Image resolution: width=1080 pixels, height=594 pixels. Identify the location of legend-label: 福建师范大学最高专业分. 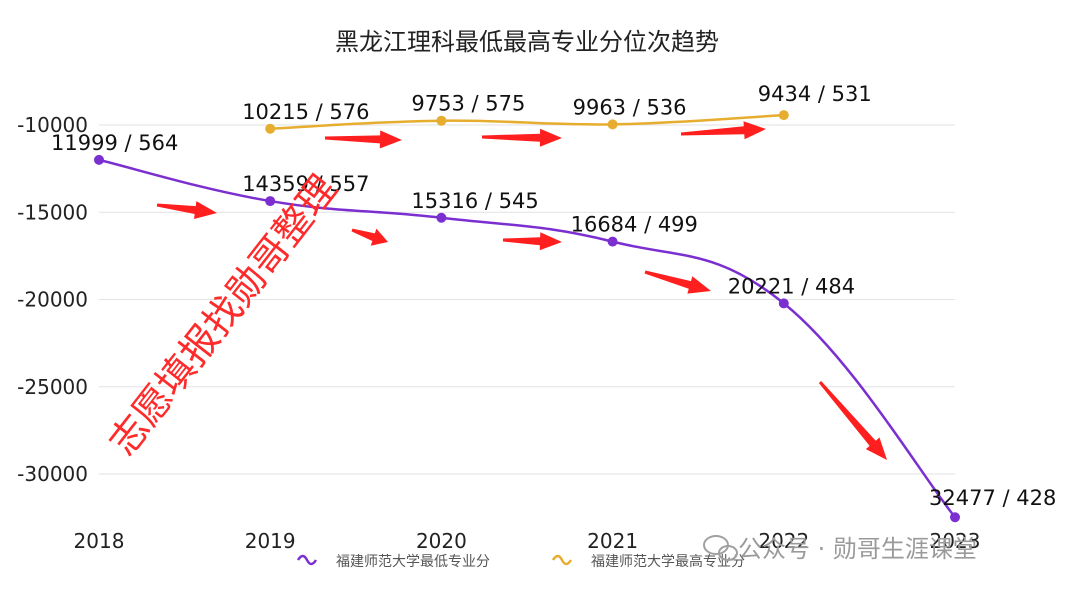
(668, 561).